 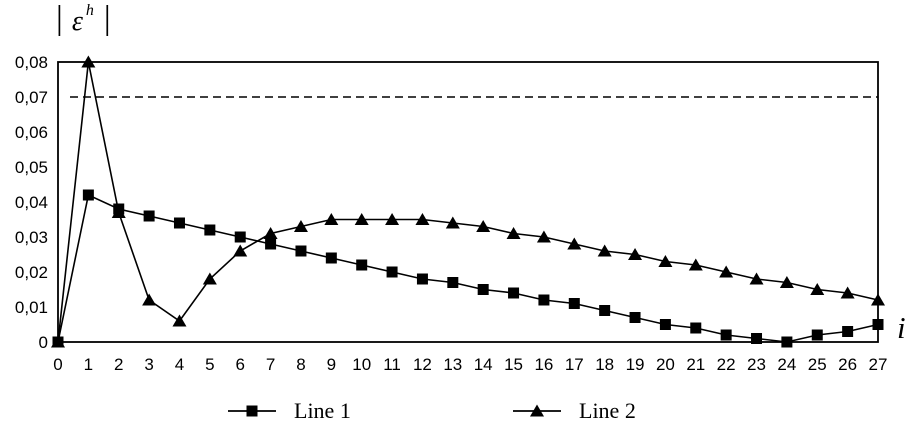 I want to click on x-tick-label: 14, so click(x=483, y=364).